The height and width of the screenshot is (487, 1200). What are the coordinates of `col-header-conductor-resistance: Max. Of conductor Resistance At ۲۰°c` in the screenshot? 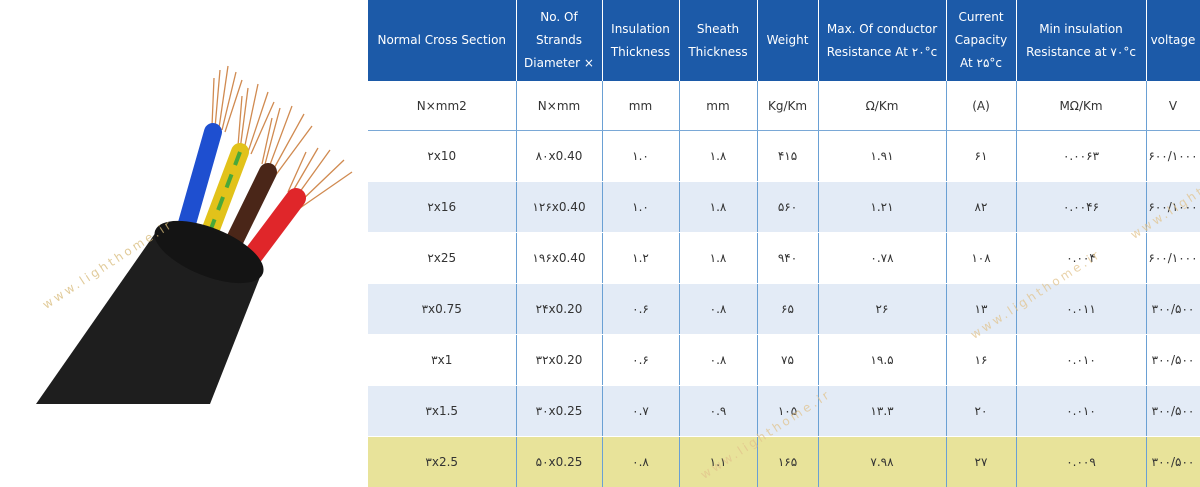 It's located at (882, 40).